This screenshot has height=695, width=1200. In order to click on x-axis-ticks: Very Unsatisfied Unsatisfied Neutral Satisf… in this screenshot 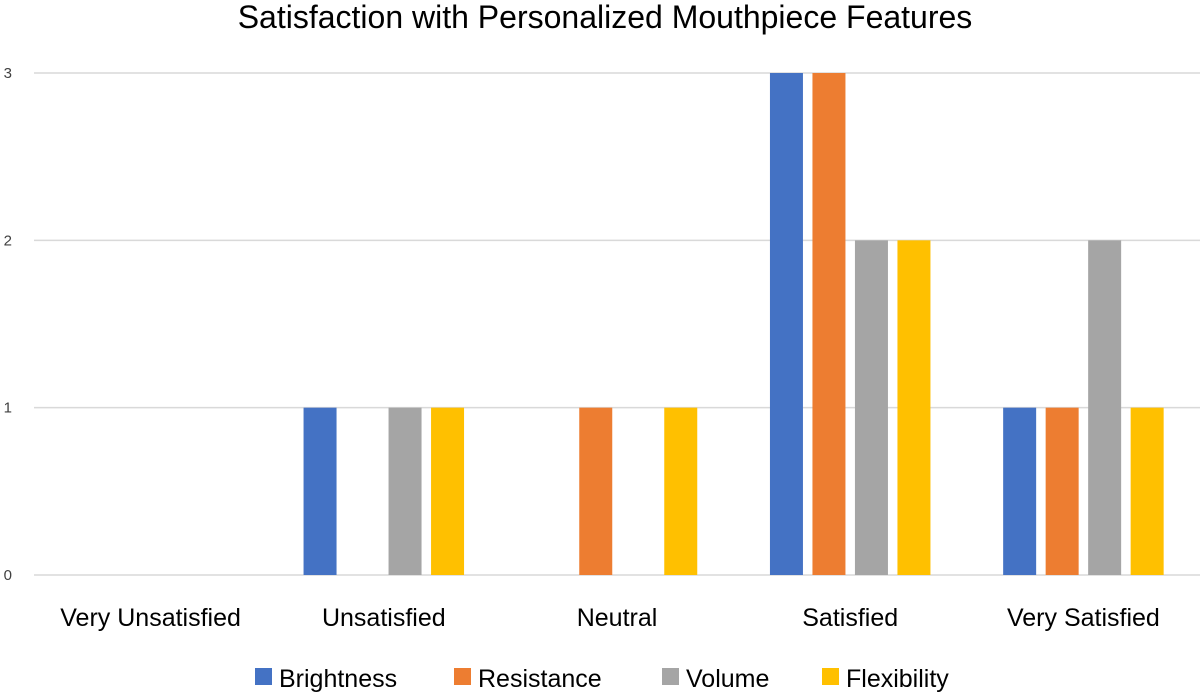, I will do `click(610, 618)`.